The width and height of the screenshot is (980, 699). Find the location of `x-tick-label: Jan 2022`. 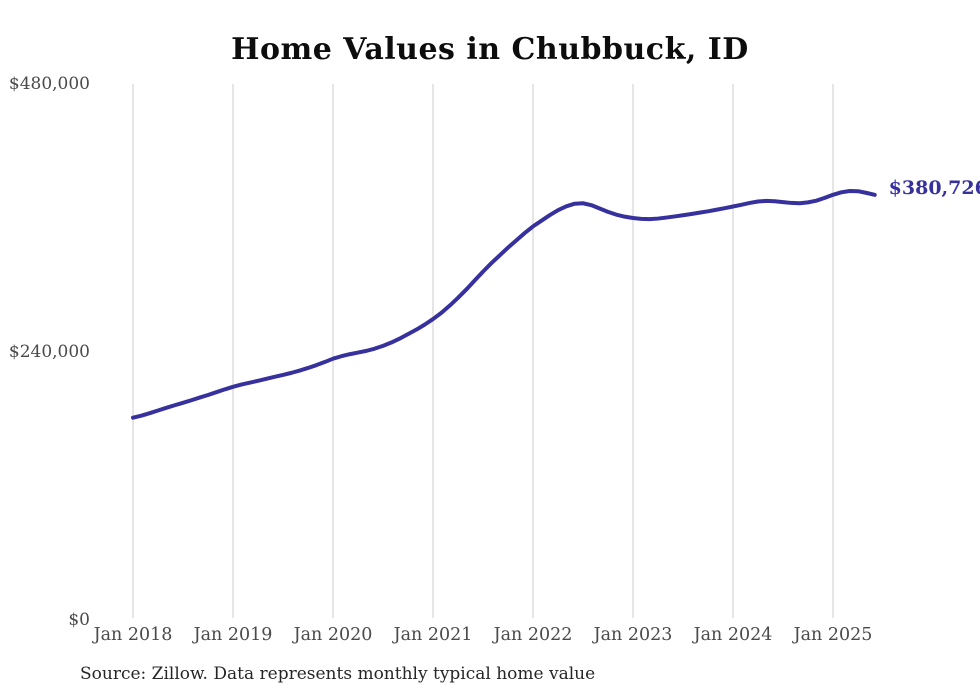

x-tick-label: Jan 2022 is located at coordinates (533, 635).